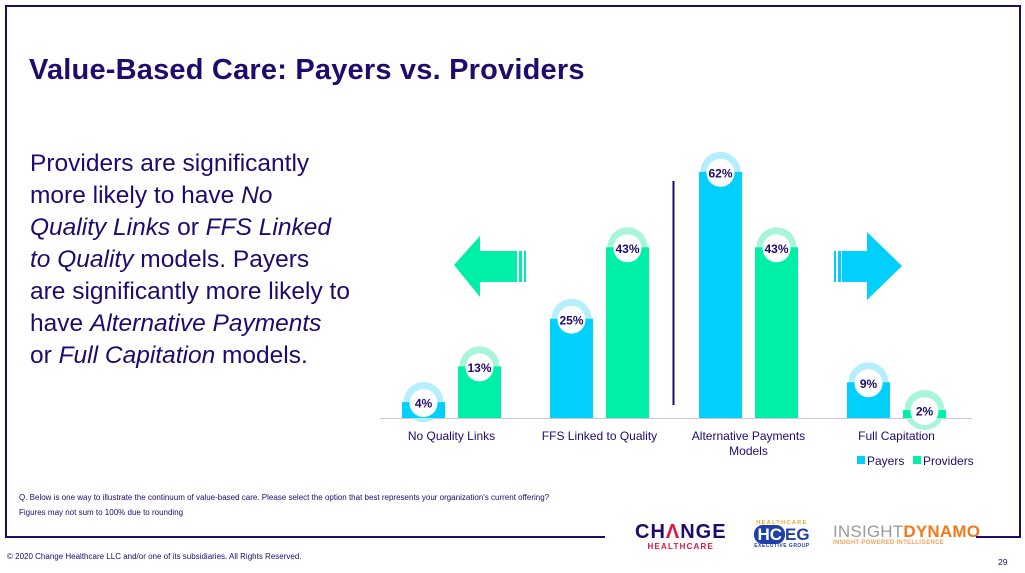  Describe the element at coordinates (485, 266) in the screenshot. I see `left-arrow-icon` at that location.